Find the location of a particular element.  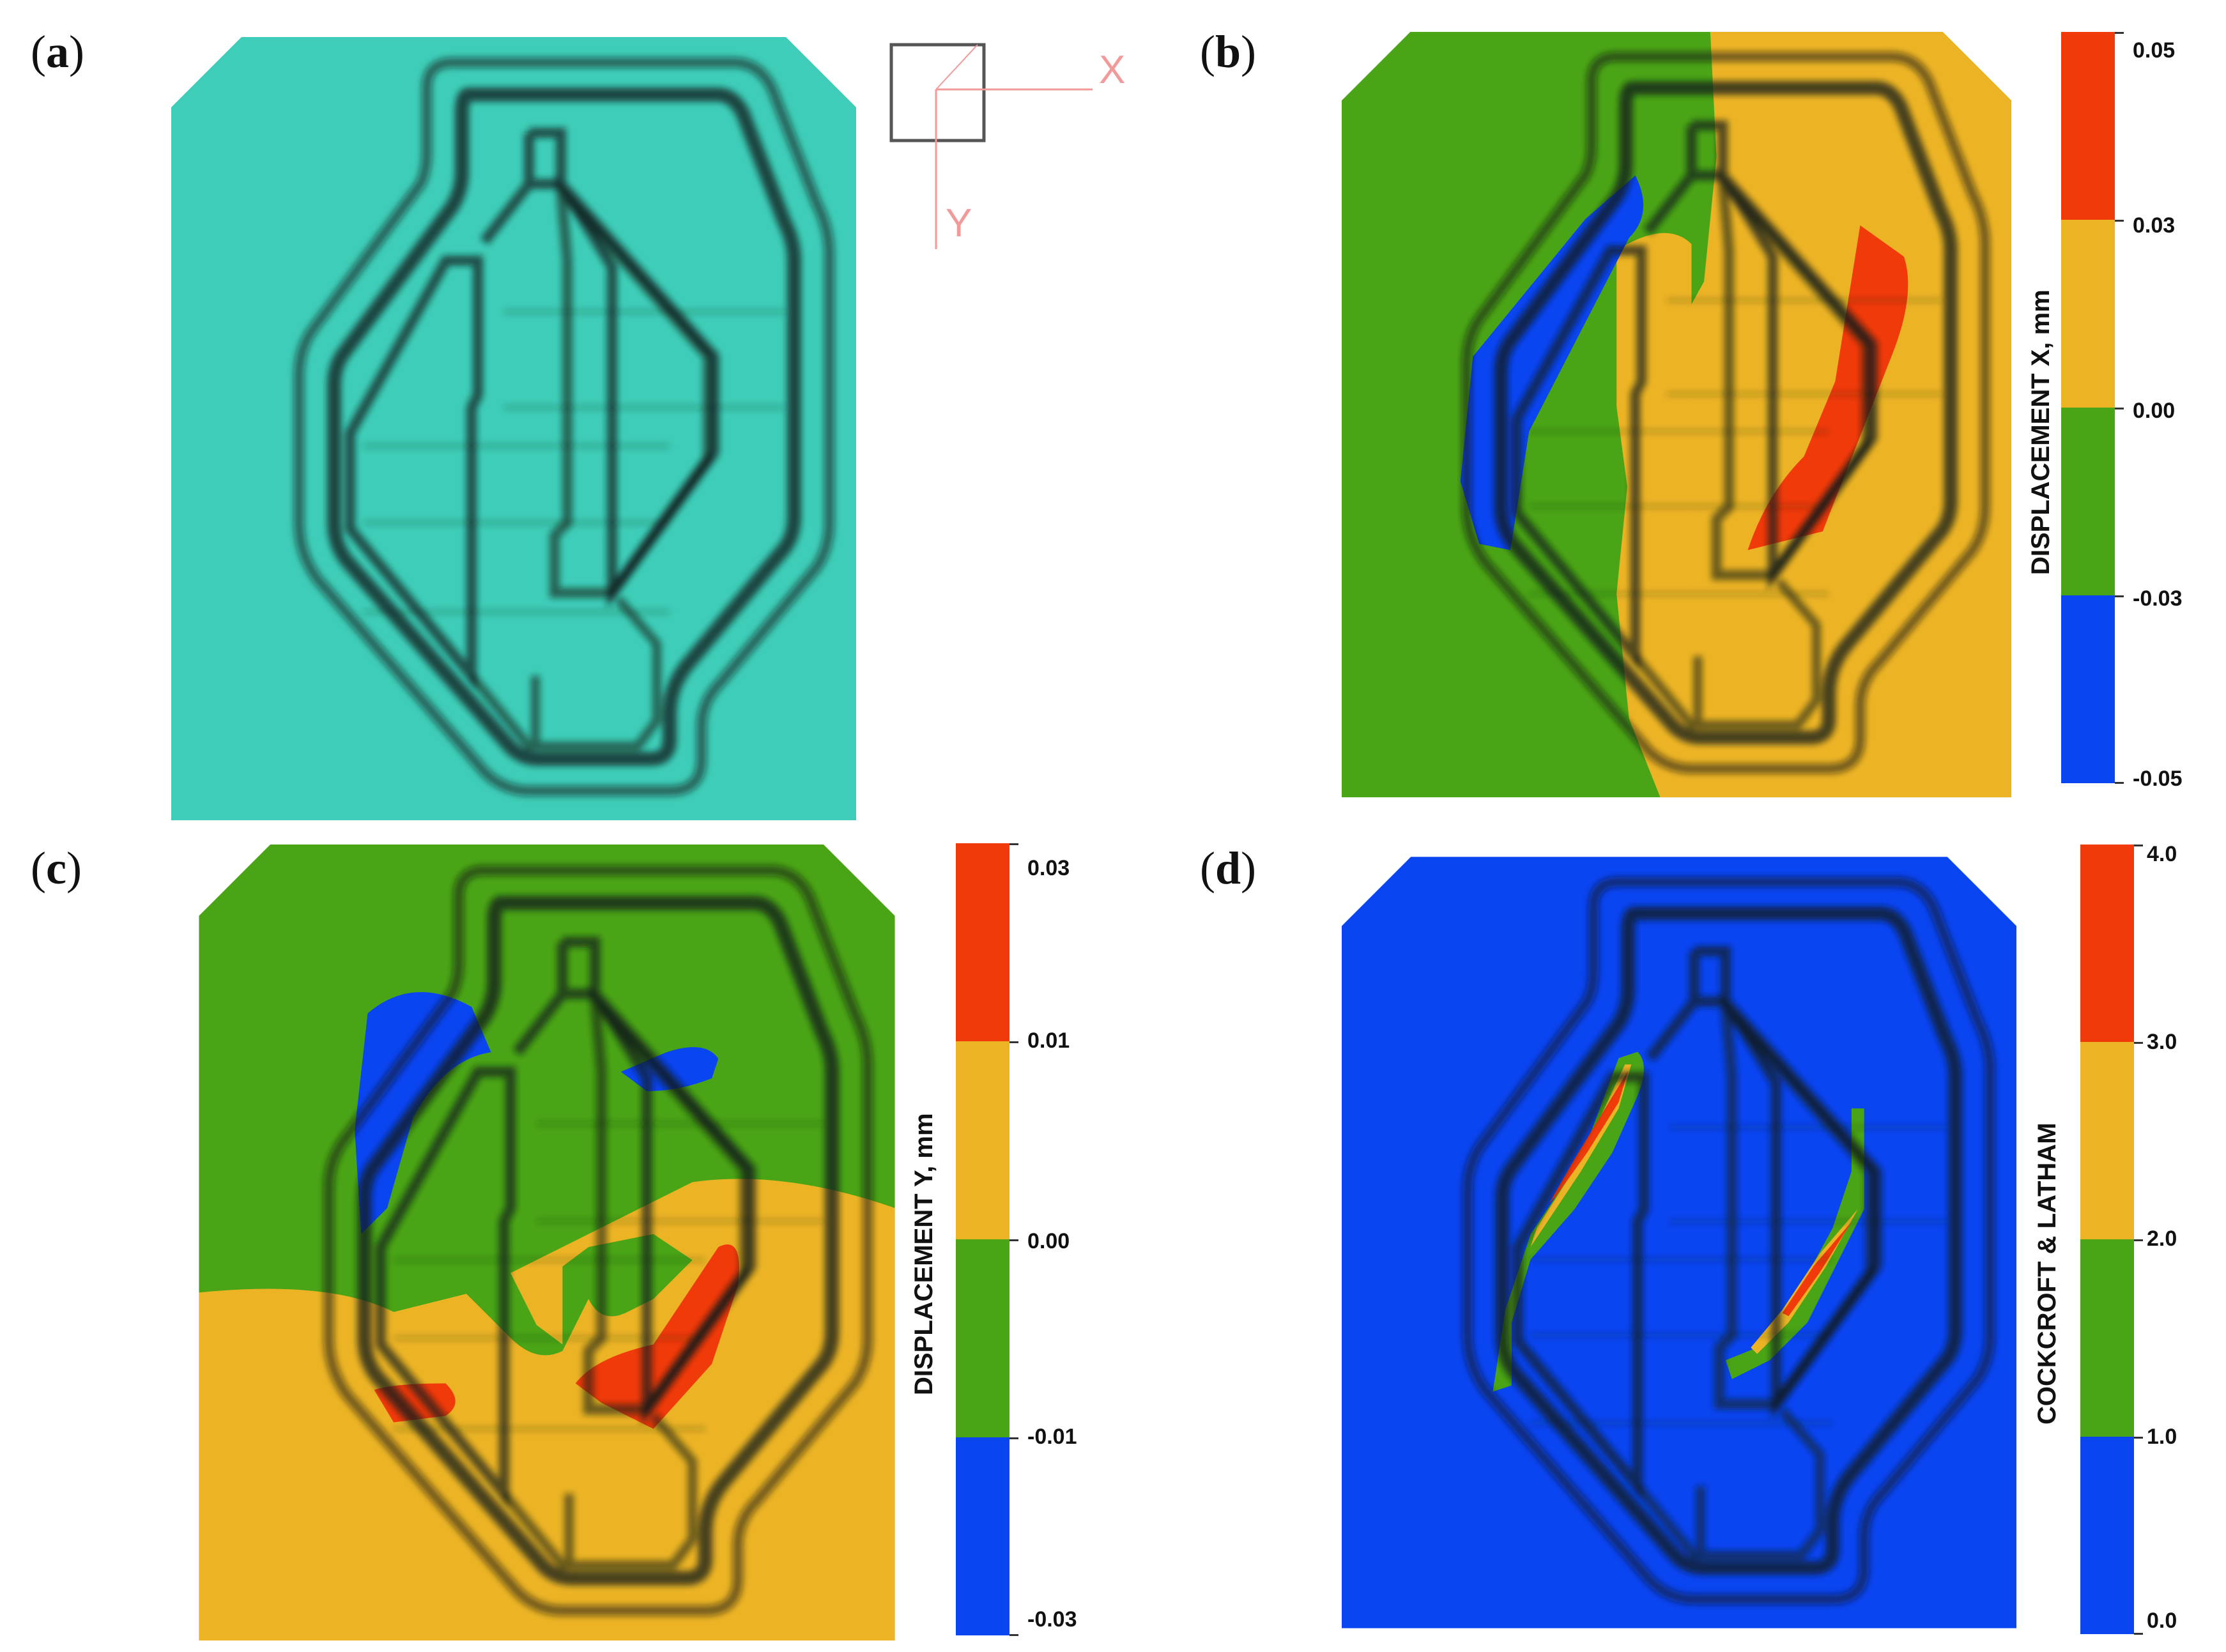

plate-d is located at coordinates (1679, 1242).